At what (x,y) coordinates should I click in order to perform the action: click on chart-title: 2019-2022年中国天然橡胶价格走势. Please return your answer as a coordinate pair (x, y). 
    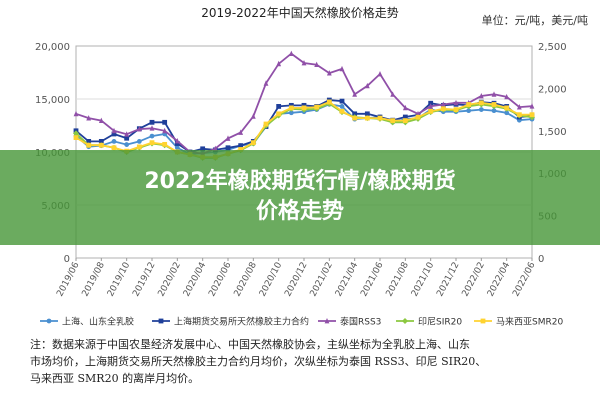
    Looking at the image, I should click on (299, 12).